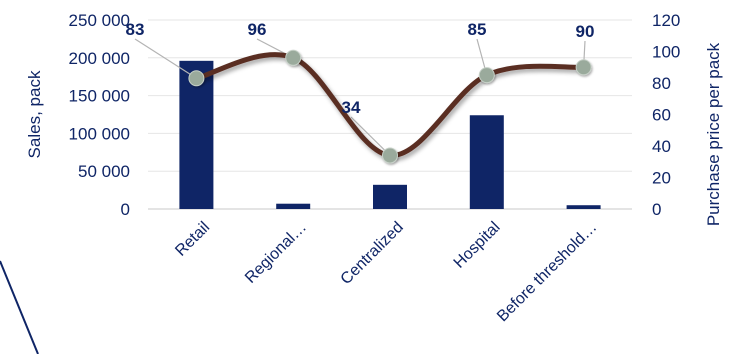 Image resolution: width=730 pixels, height=354 pixels. I want to click on x-tick-label: Hospital, so click(477, 245).